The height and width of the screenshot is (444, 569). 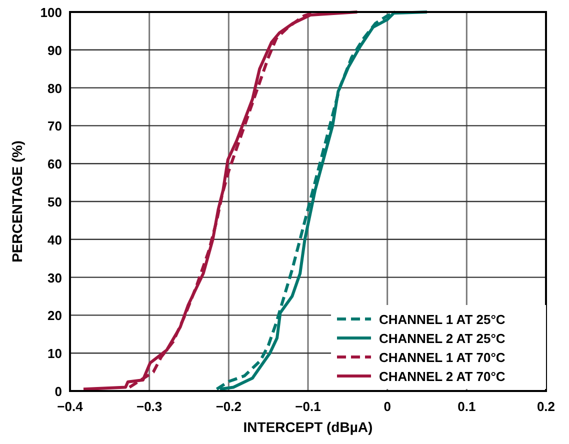 I want to click on x-tick-label: 0, so click(x=387, y=406).